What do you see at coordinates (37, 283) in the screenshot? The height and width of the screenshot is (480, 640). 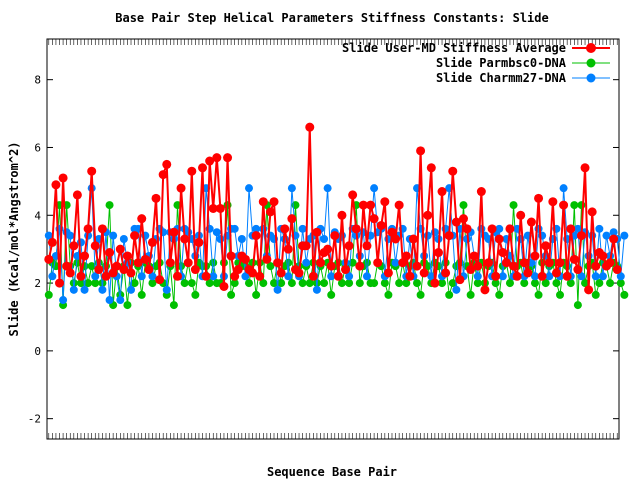 I see `y-tick-label: 2` at bounding box center [37, 283].